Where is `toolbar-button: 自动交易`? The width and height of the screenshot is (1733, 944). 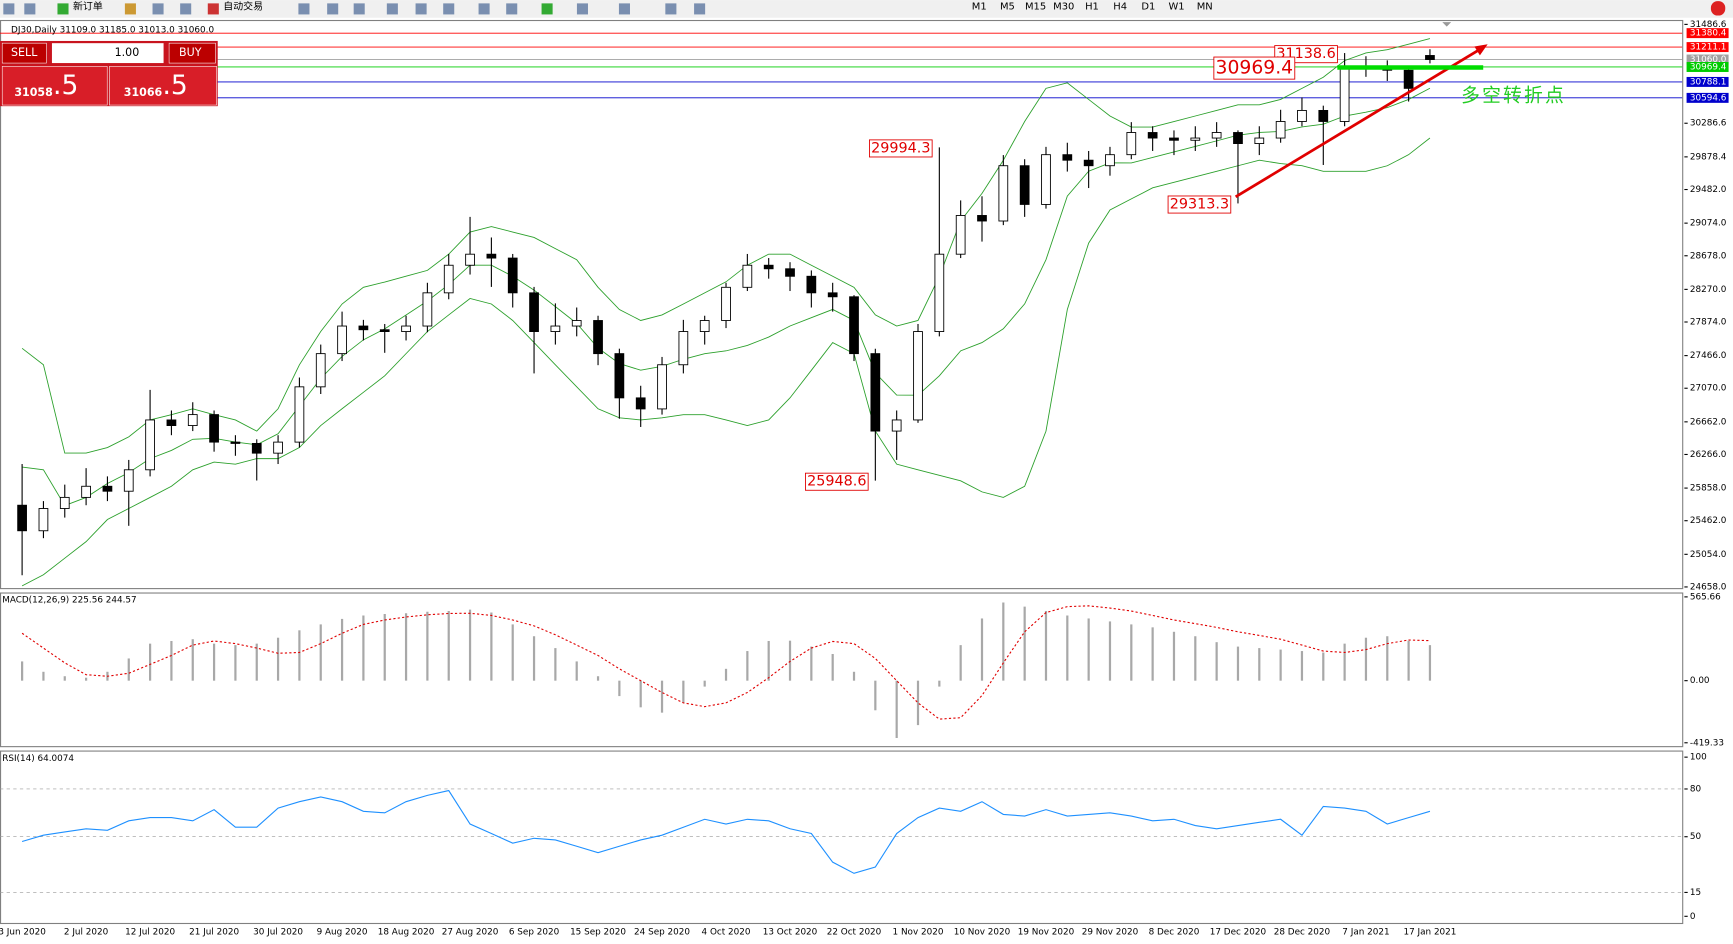
toolbar-button: 自动交易 is located at coordinates (243, 6).